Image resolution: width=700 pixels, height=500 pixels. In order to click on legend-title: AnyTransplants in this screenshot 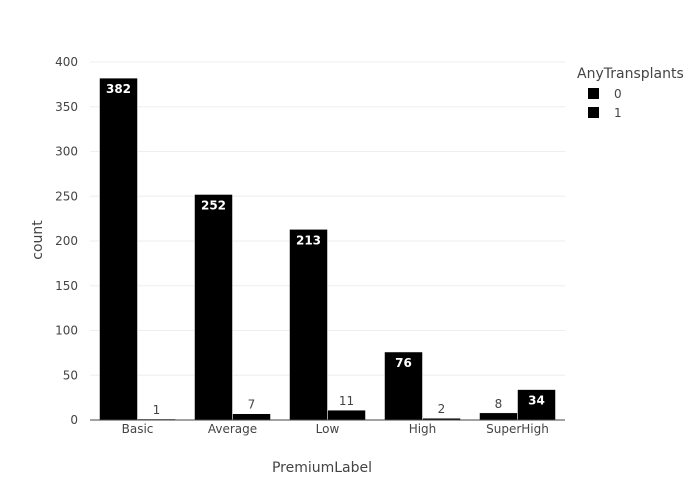, I will do `click(630, 74)`.